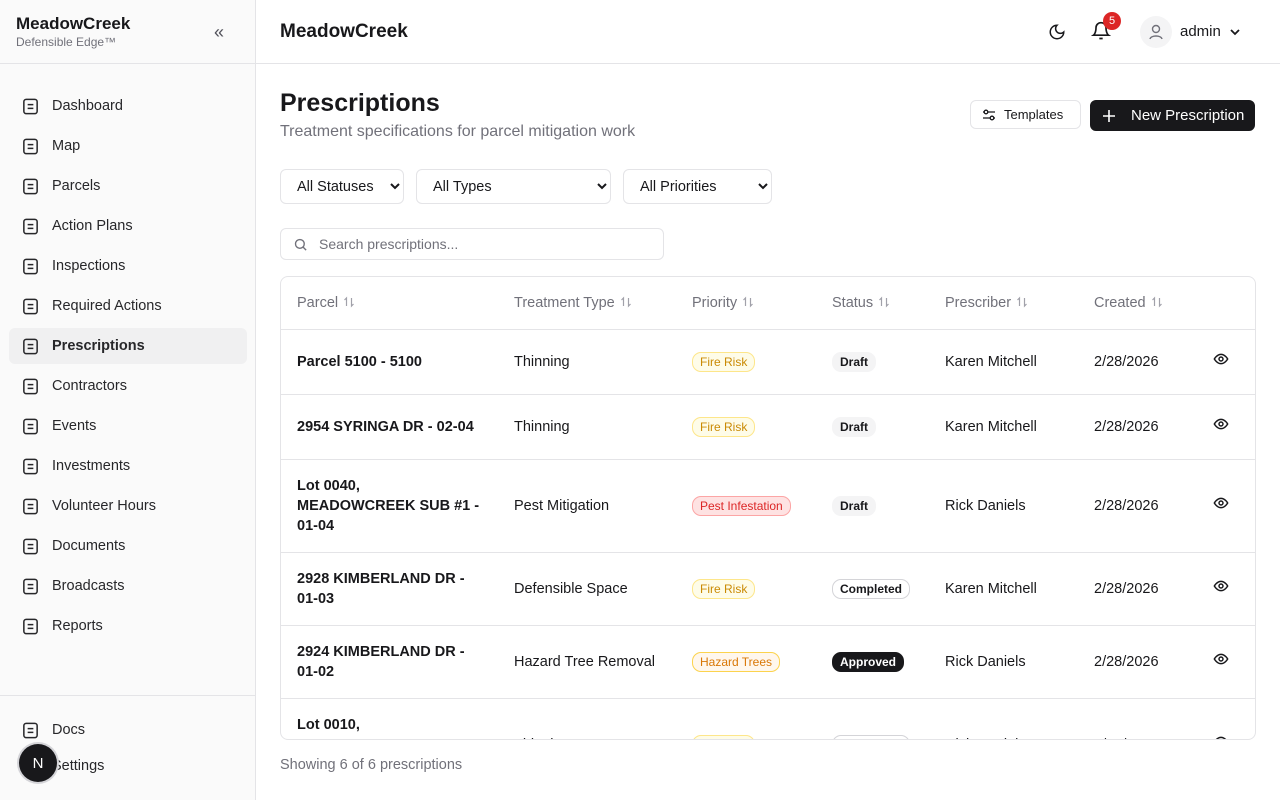  I want to click on nav-label: Action Plans, so click(92, 226).